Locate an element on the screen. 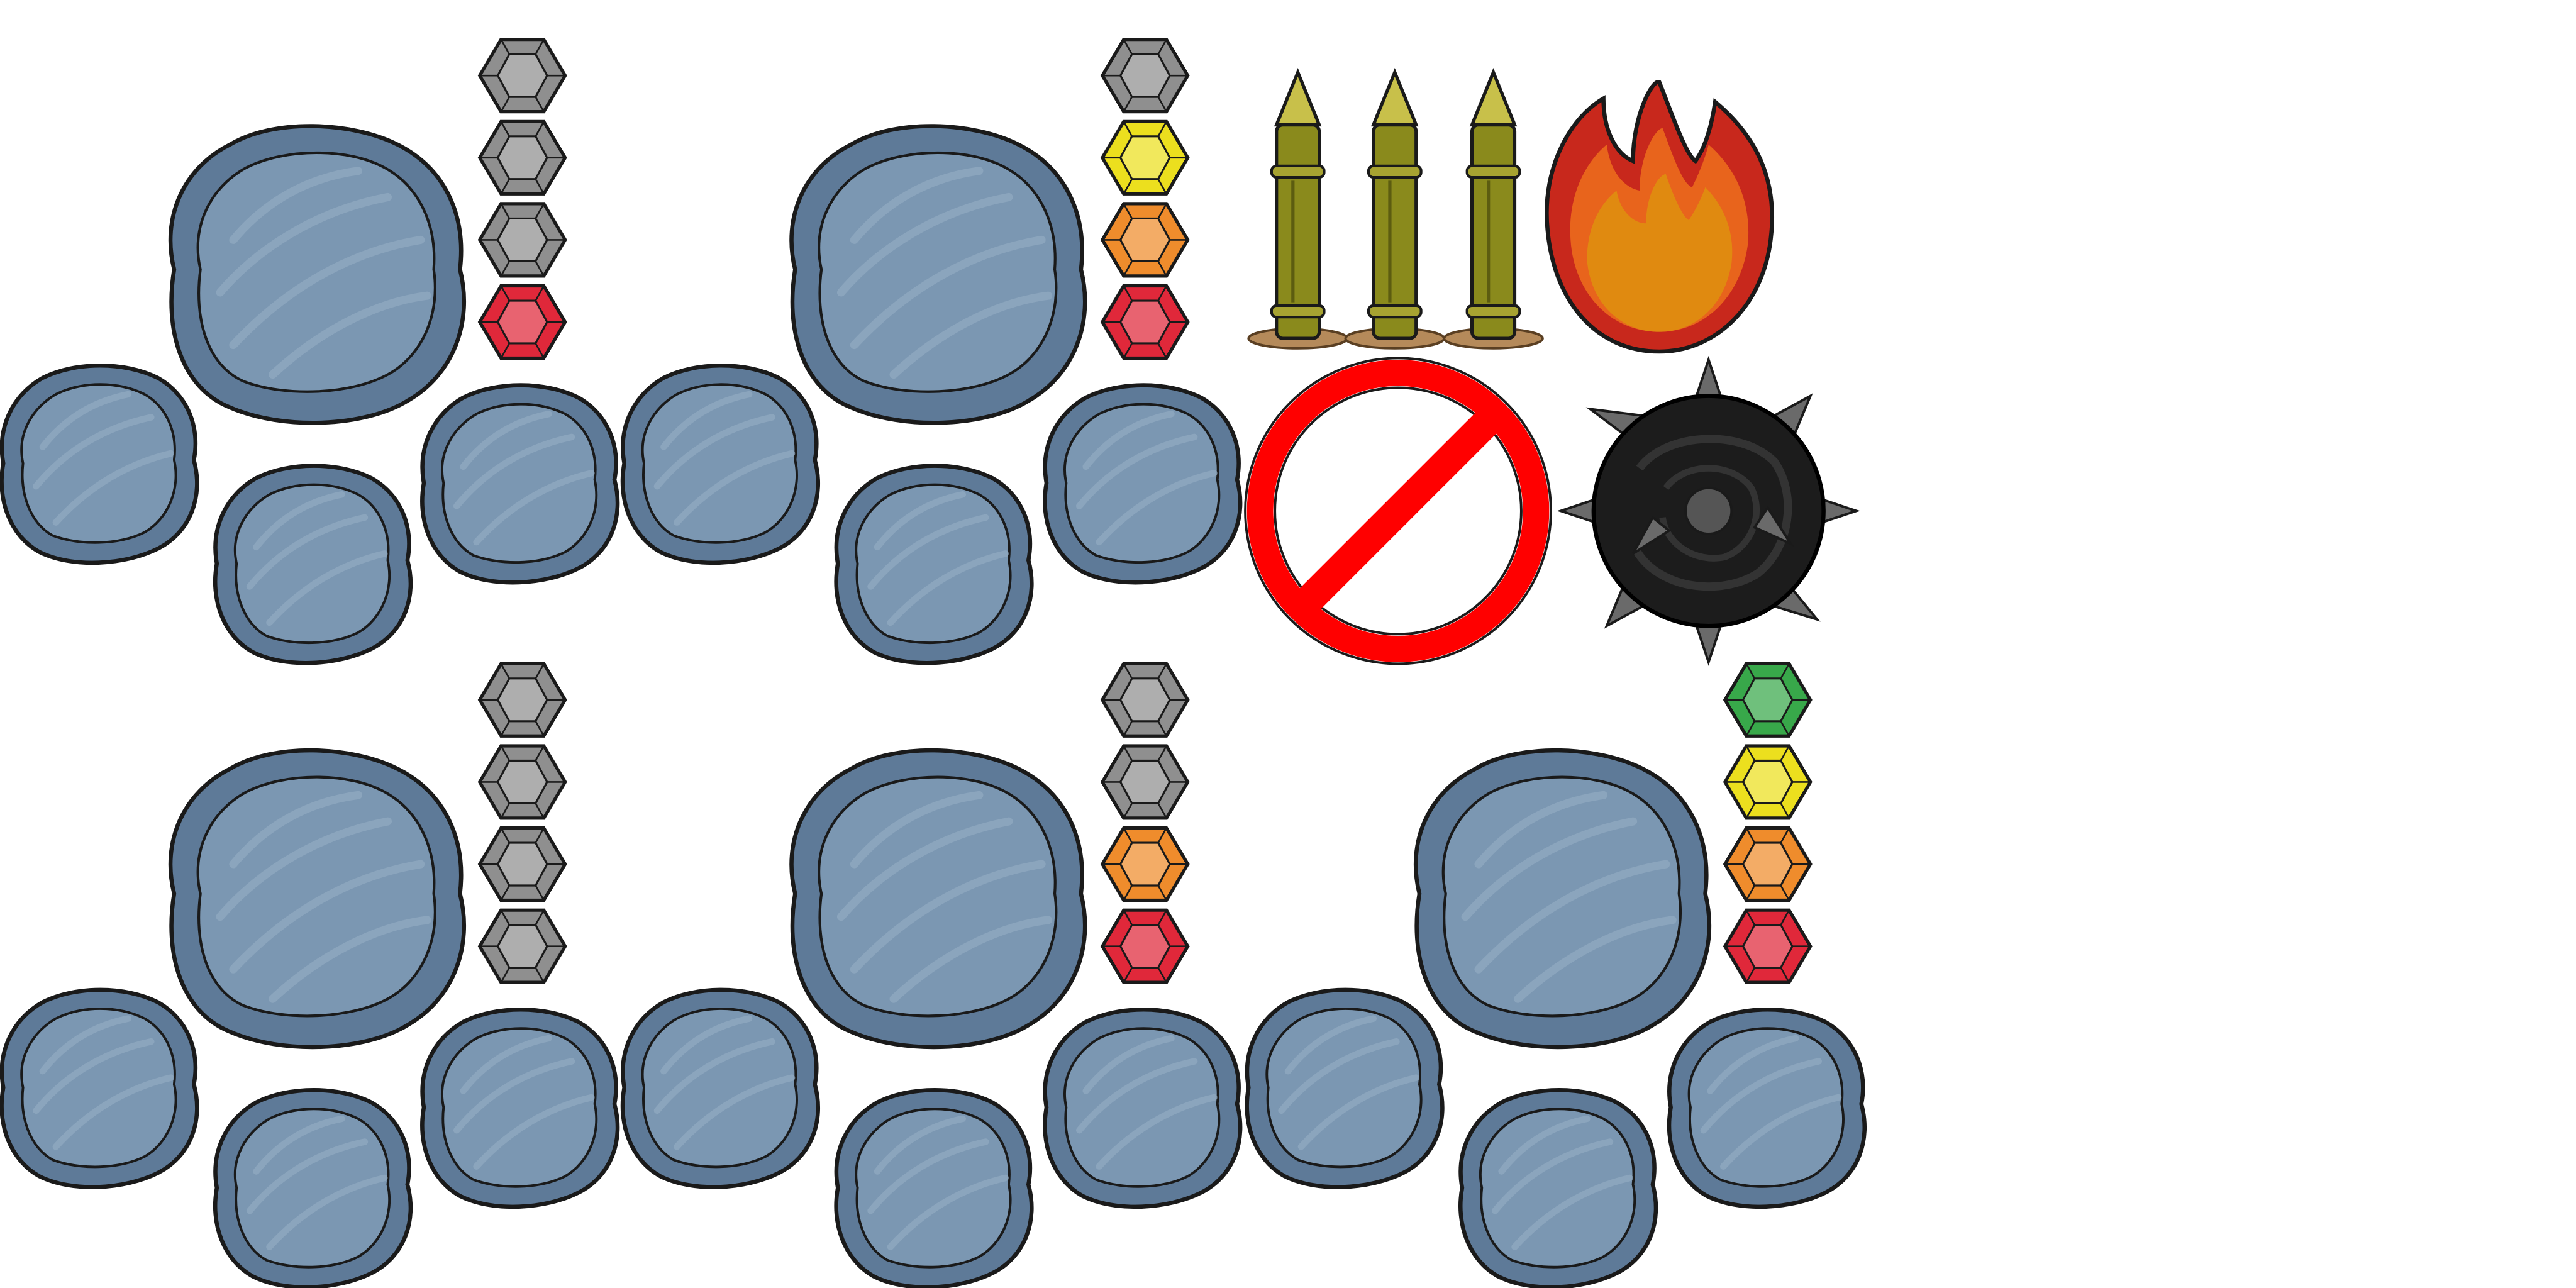  gem-green-icon is located at coordinates (1768, 699).